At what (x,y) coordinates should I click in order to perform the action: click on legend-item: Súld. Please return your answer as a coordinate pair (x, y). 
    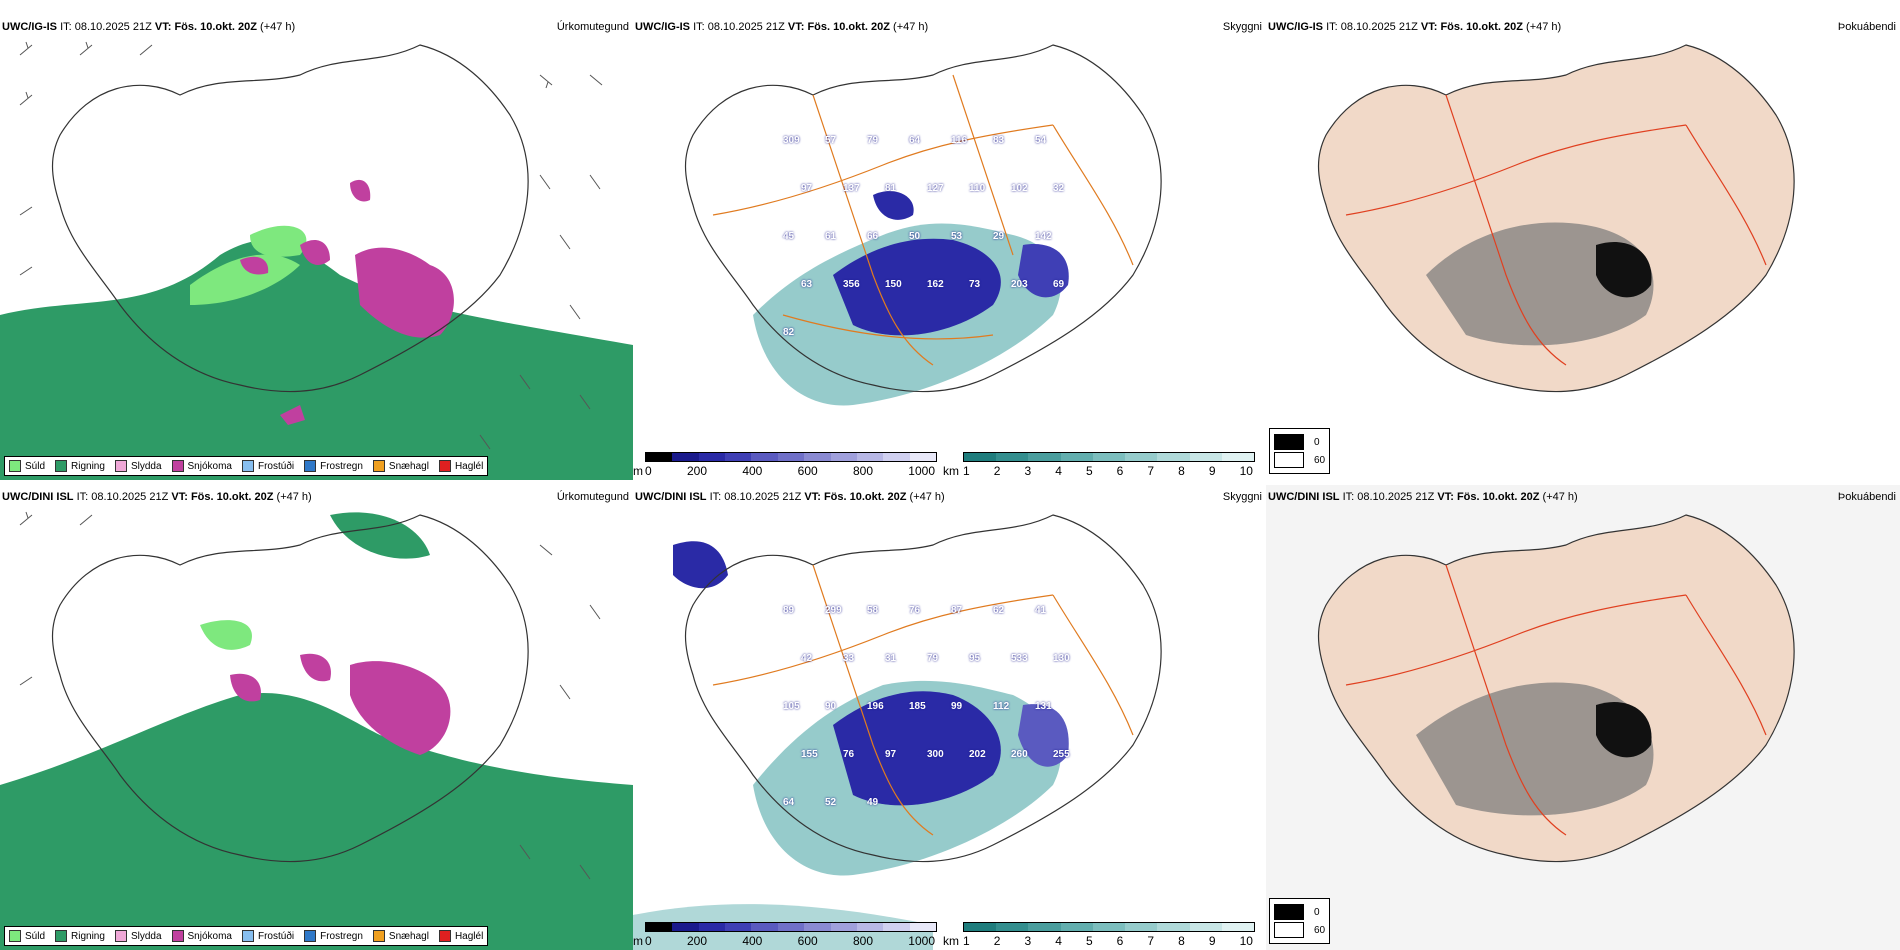
    Looking at the image, I should click on (27, 466).